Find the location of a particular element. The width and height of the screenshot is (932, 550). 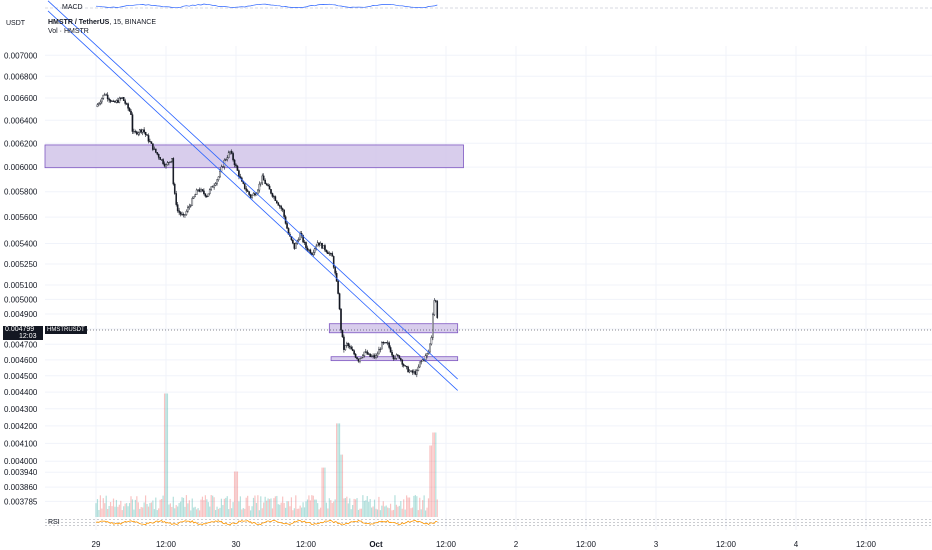

time-tick-label: 3 is located at coordinates (656, 544).